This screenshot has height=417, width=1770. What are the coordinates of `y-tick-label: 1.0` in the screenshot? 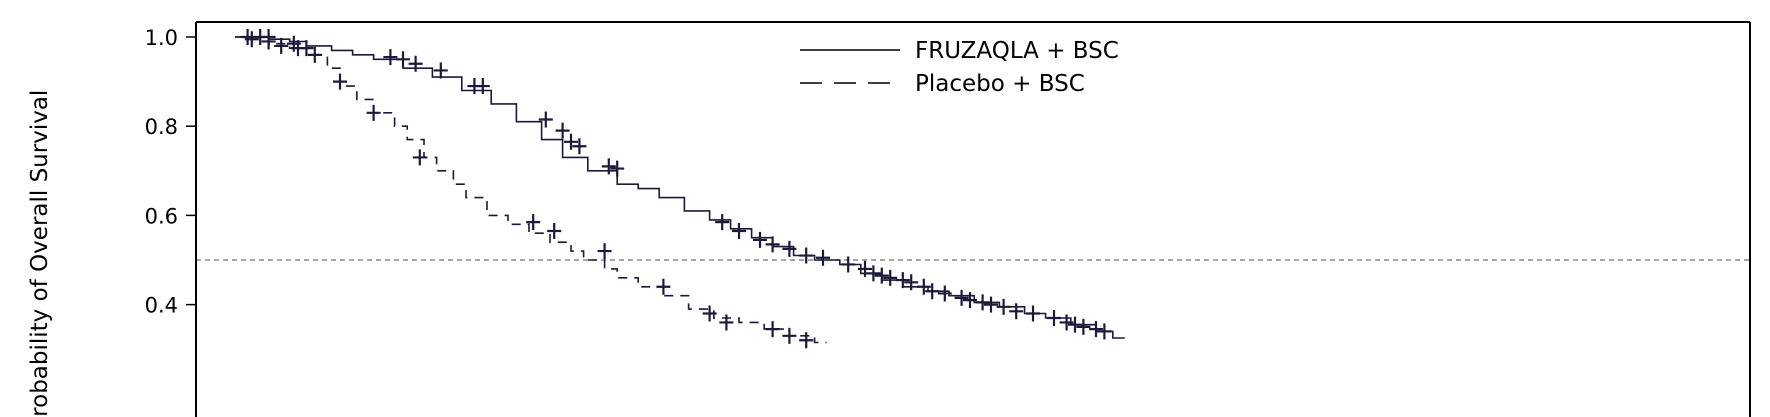 It's located at (161, 38).